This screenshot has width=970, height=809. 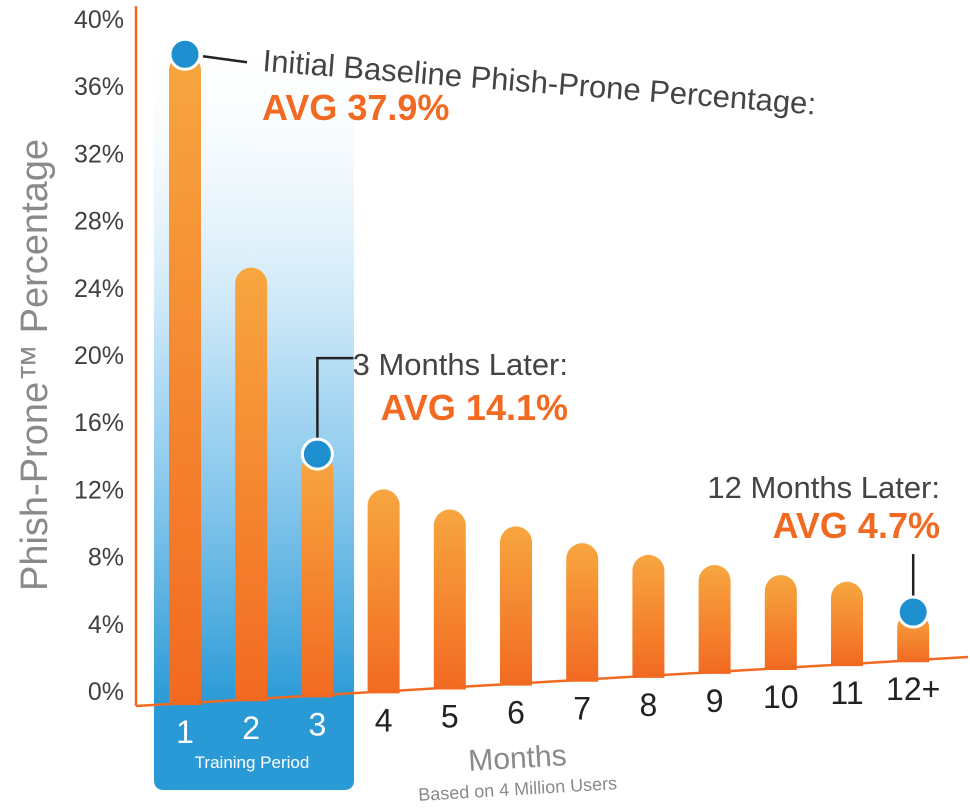 I want to click on x-tick-labels: 1 2 3 4 5 6 7 8 9 10 11 12+, so click(x=558, y=710).